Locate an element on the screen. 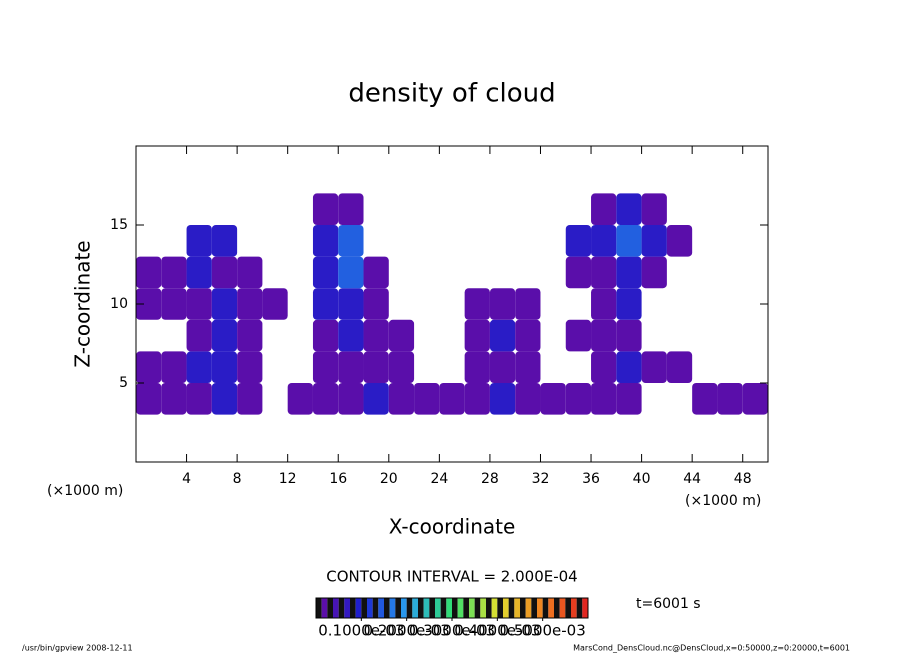  y-tick-label: 5 is located at coordinates (123, 383).